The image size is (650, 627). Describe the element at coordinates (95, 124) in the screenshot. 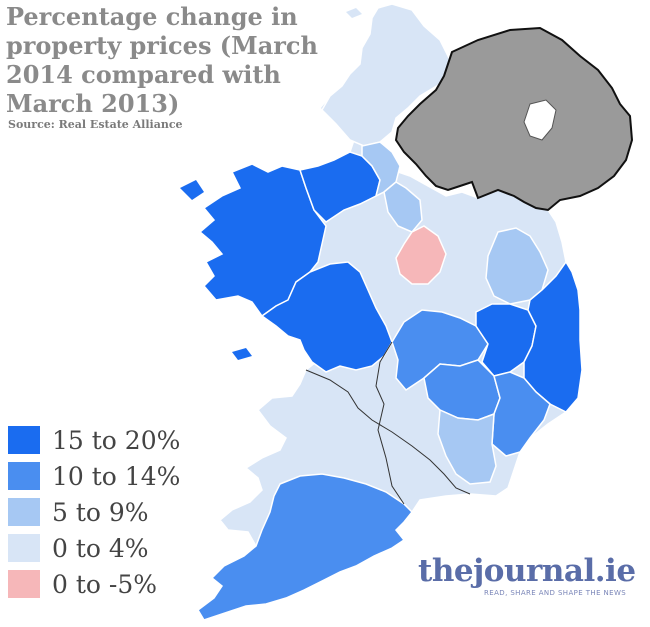

I see `map-source: Source: Real Estate Alliance` at that location.